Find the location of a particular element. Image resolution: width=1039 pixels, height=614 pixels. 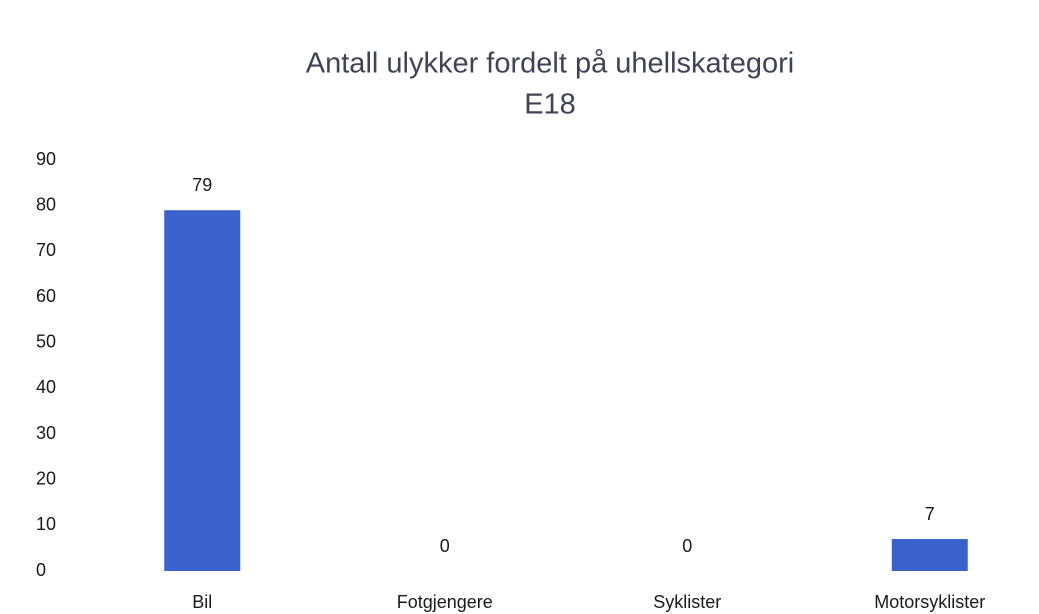

y-tick-label: 40 is located at coordinates (46, 387).